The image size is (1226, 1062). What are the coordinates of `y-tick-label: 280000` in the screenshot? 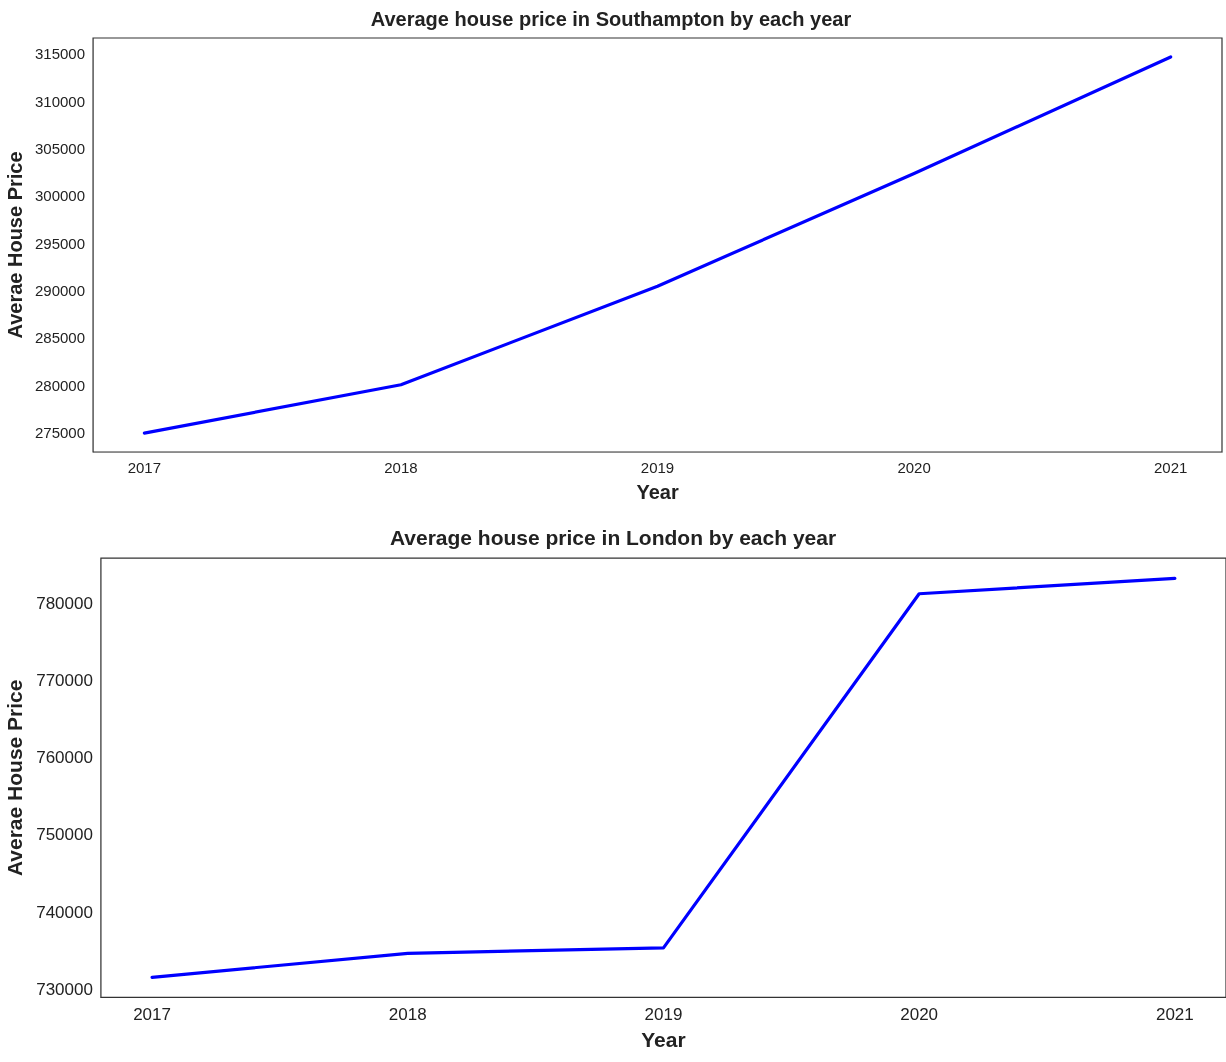 It's located at (60, 385).